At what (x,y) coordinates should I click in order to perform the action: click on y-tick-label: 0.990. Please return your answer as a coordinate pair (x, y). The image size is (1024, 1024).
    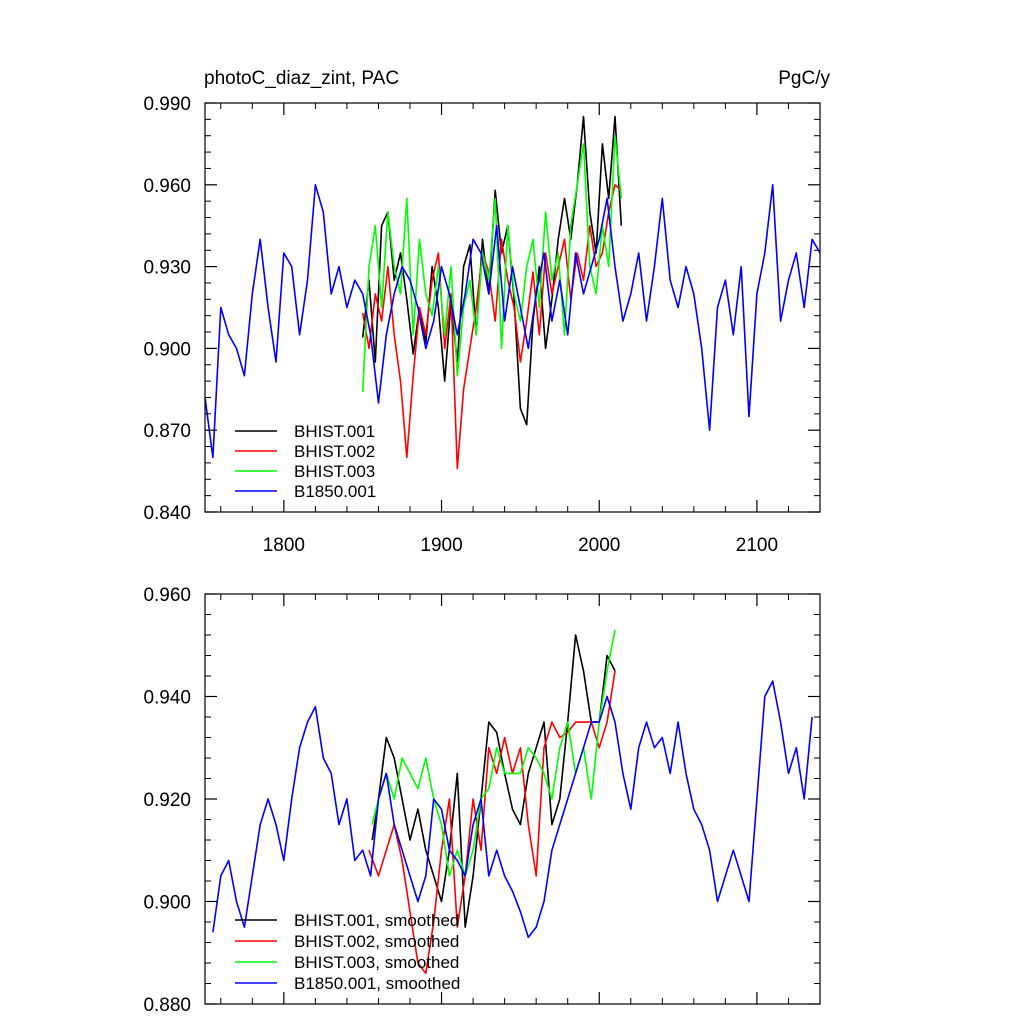
    Looking at the image, I should click on (167, 104).